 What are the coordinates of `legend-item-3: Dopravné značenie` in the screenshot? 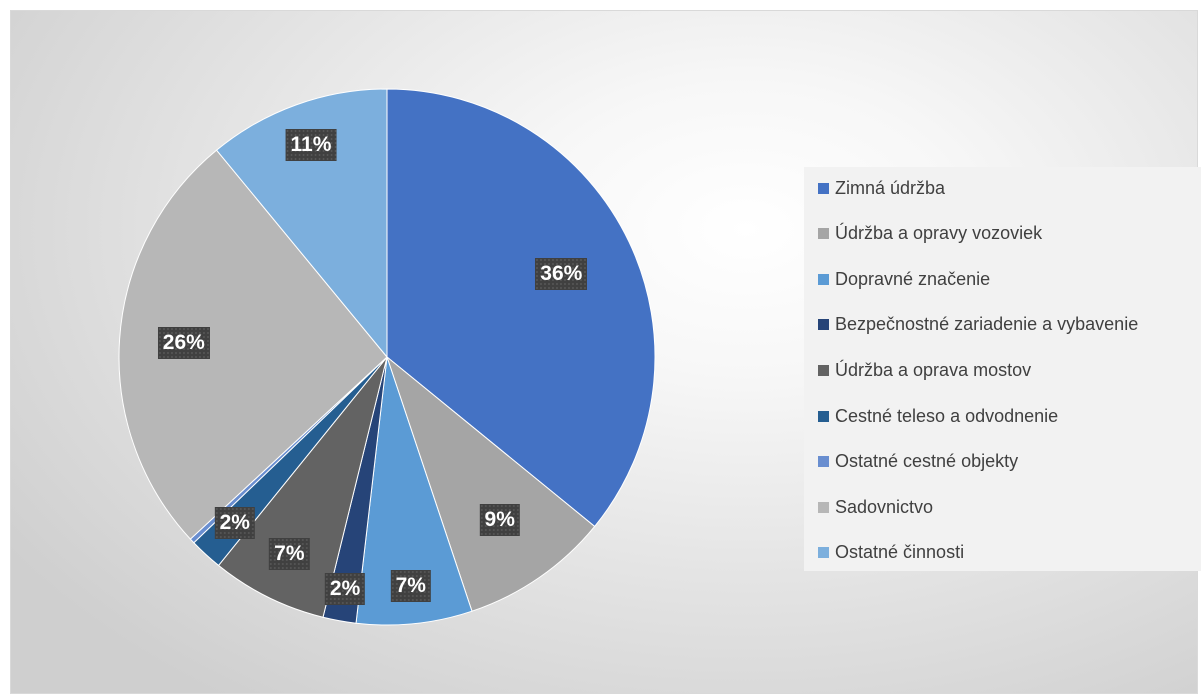 It's located at (904, 279).